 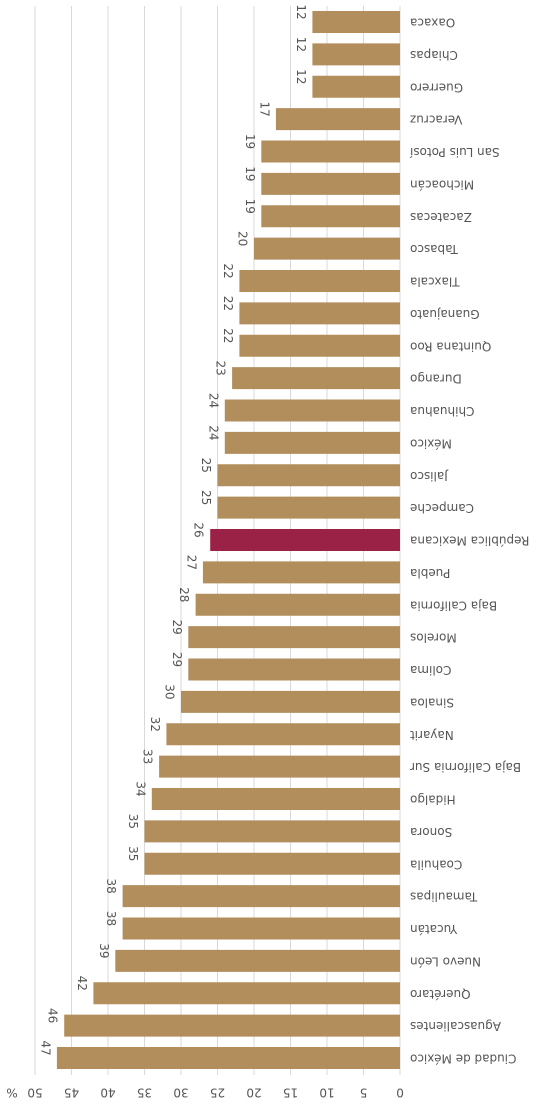 What do you see at coordinates (148, 756) in the screenshot?
I see `value-label: 33` at bounding box center [148, 756].